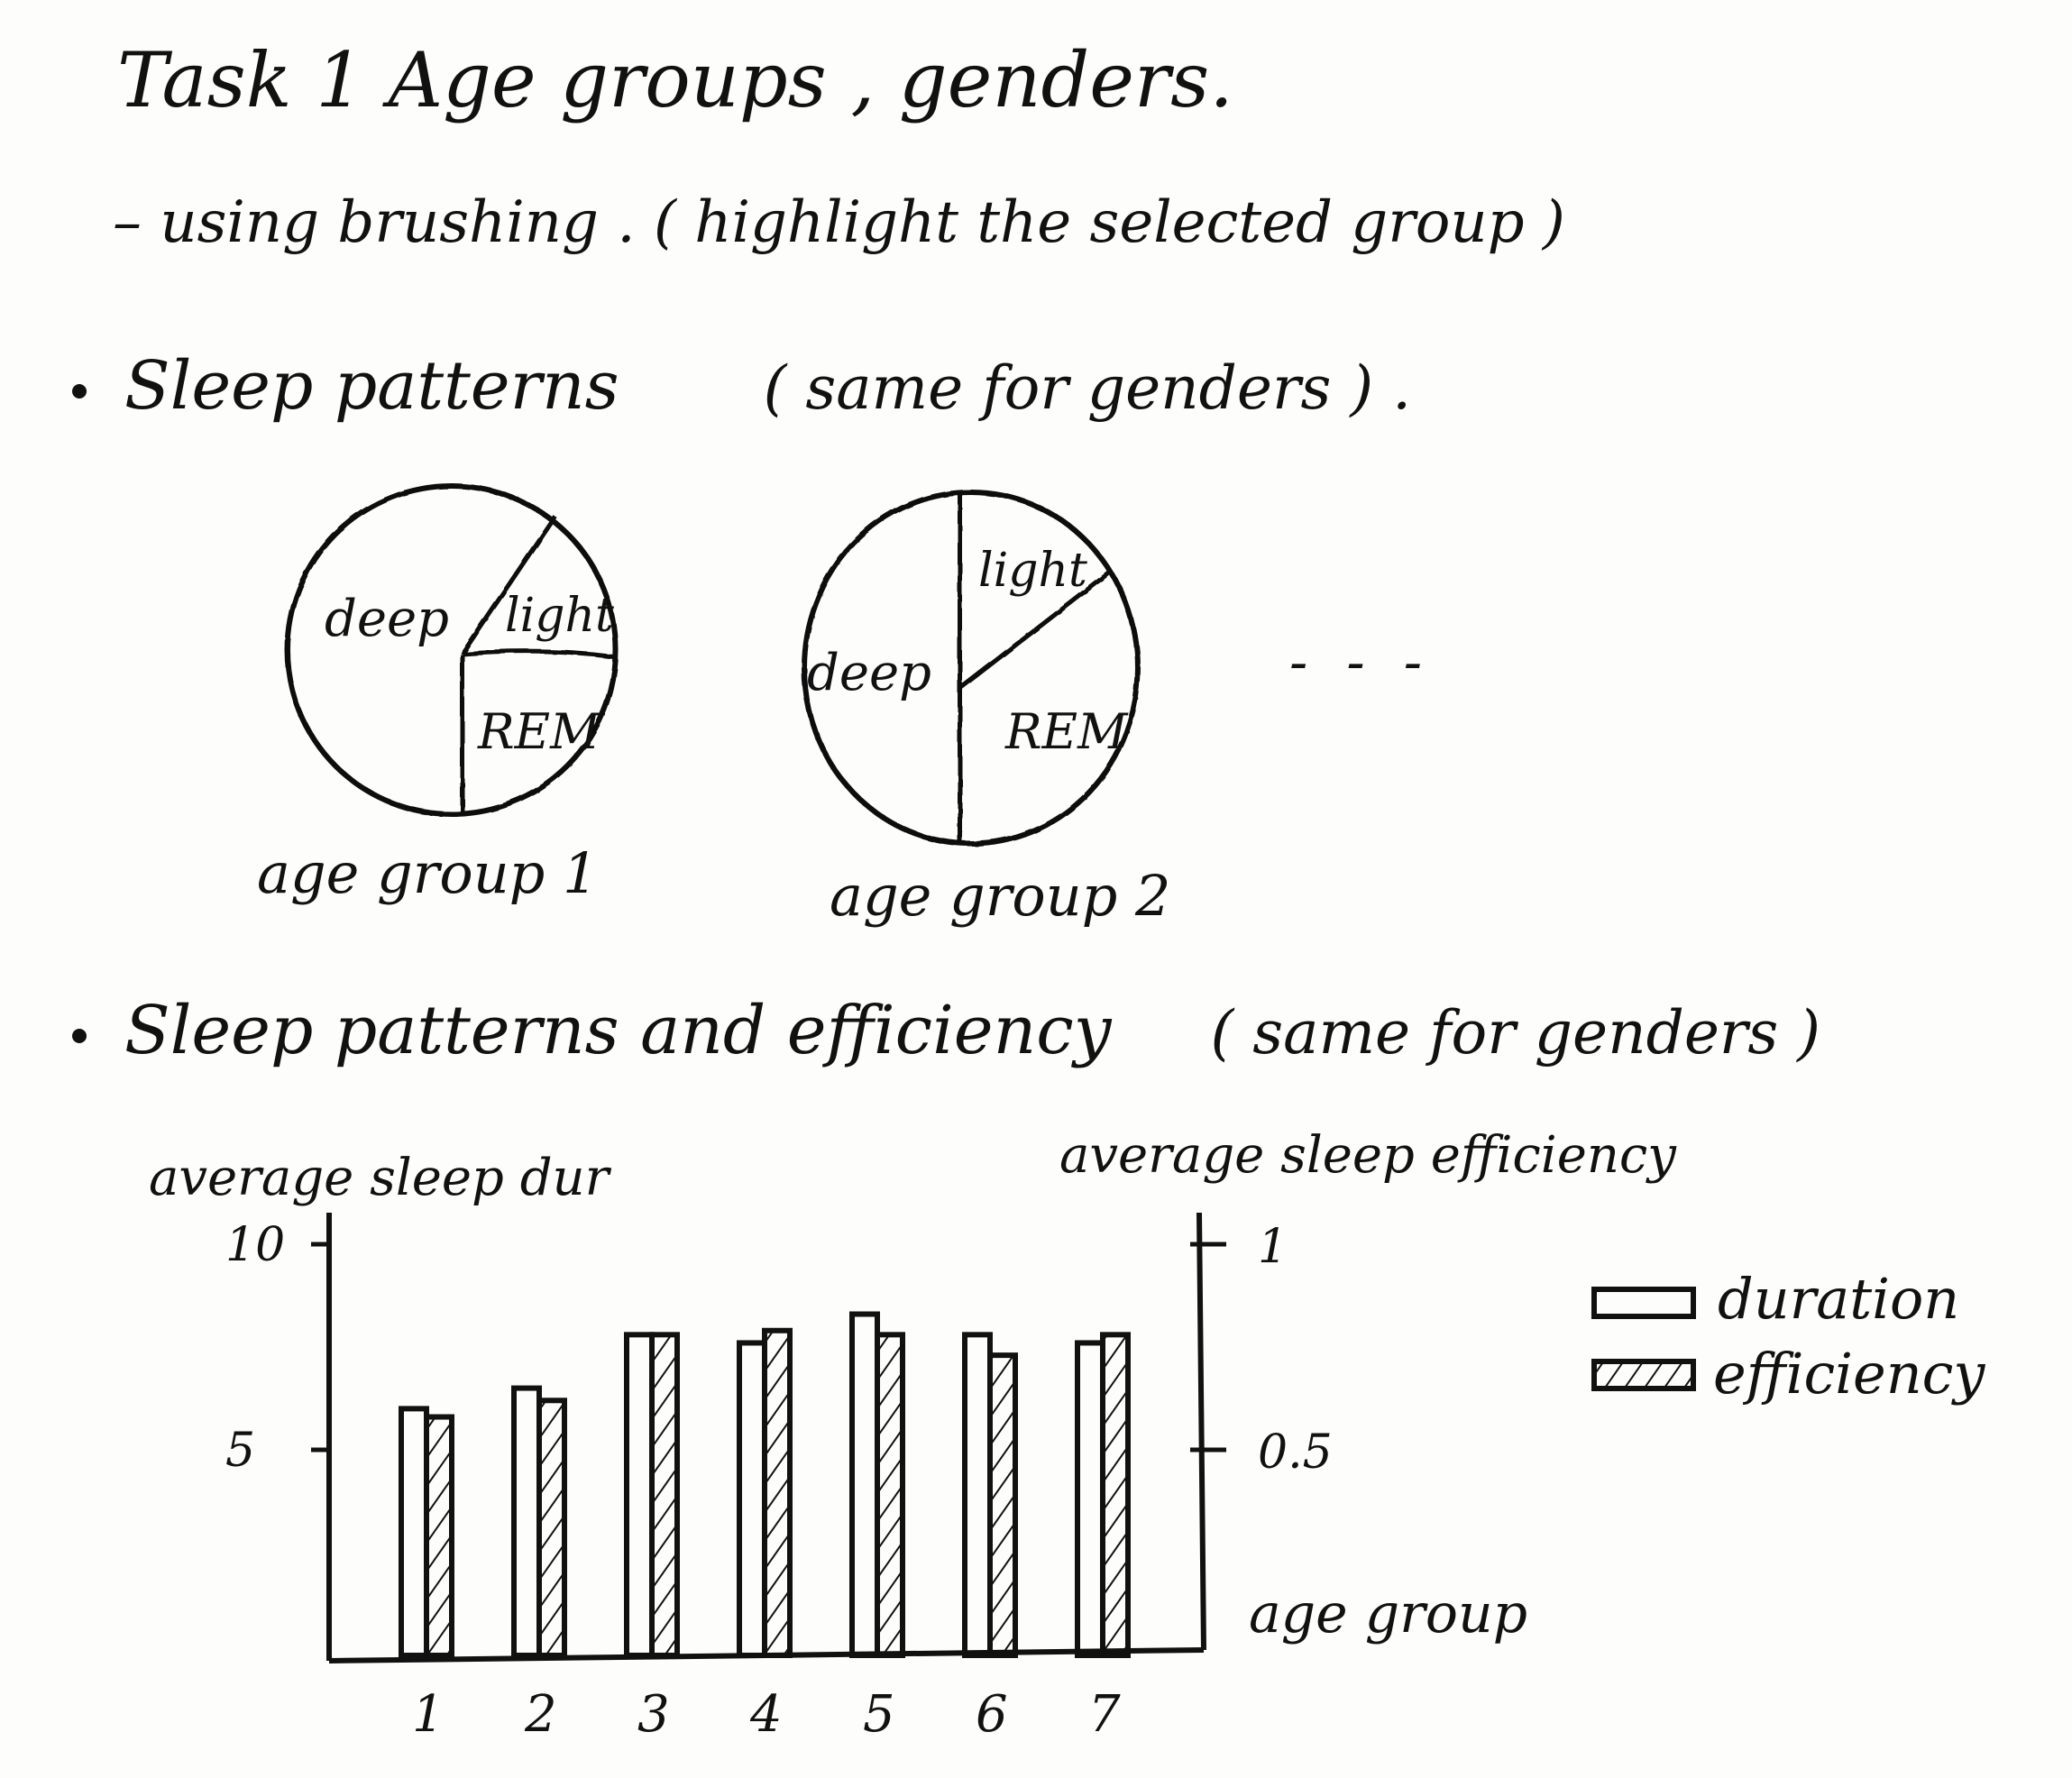 The width and height of the screenshot is (2072, 1778). I want to click on pie-1-divider-light, so click(508, 584).